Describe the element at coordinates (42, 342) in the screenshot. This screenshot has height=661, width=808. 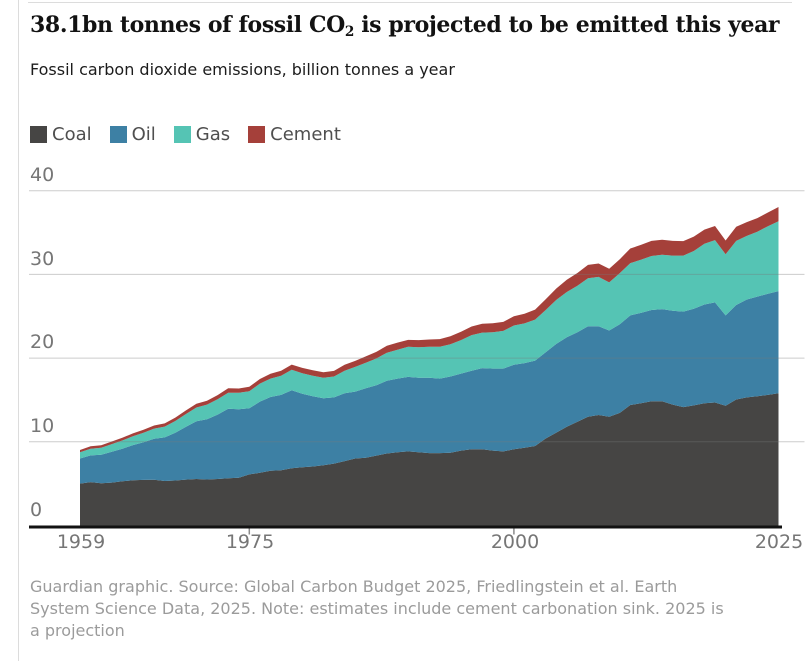
I see `y-axis-tick-20: 20` at that location.